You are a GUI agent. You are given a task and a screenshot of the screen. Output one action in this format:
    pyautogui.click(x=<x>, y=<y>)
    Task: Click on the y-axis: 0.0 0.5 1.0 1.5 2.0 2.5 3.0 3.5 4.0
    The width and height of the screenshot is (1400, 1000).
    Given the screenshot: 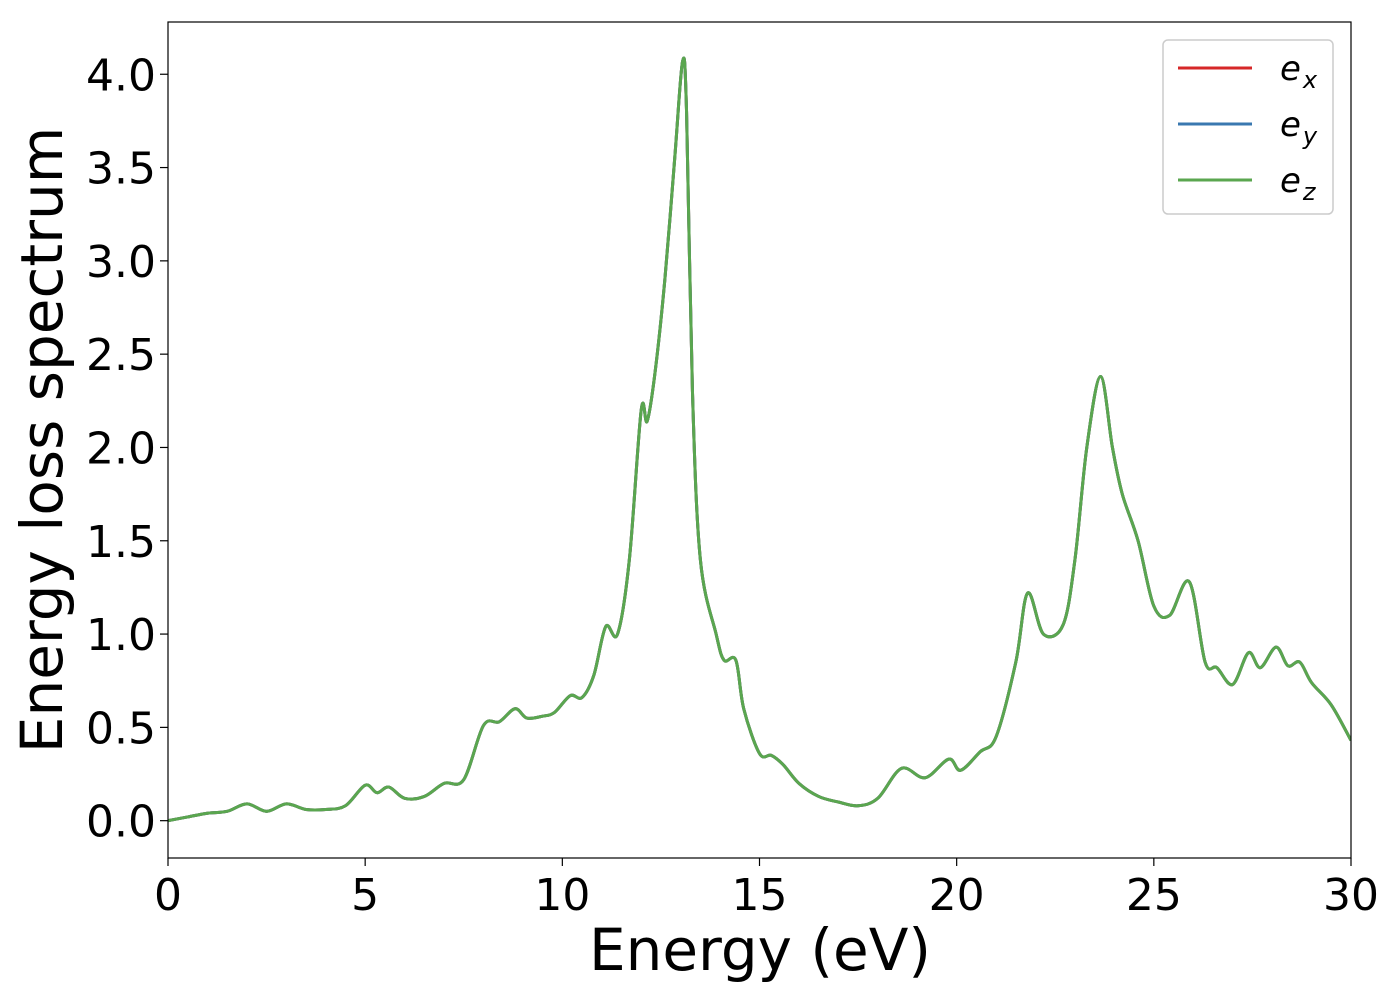 What is the action you would take?
    pyautogui.click(x=127, y=449)
    